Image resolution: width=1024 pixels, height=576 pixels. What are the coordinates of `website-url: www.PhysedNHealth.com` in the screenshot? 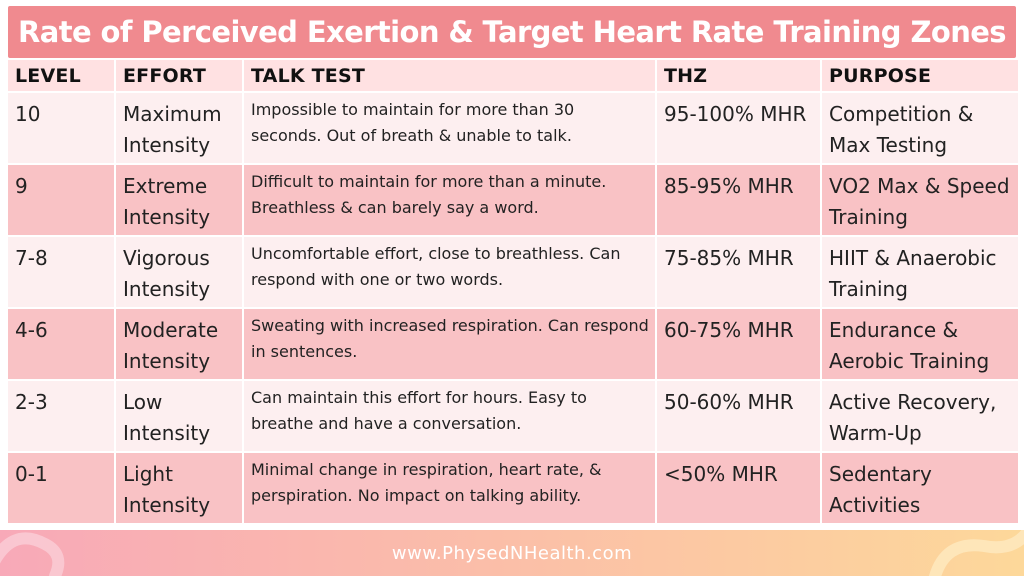 It's located at (512, 553).